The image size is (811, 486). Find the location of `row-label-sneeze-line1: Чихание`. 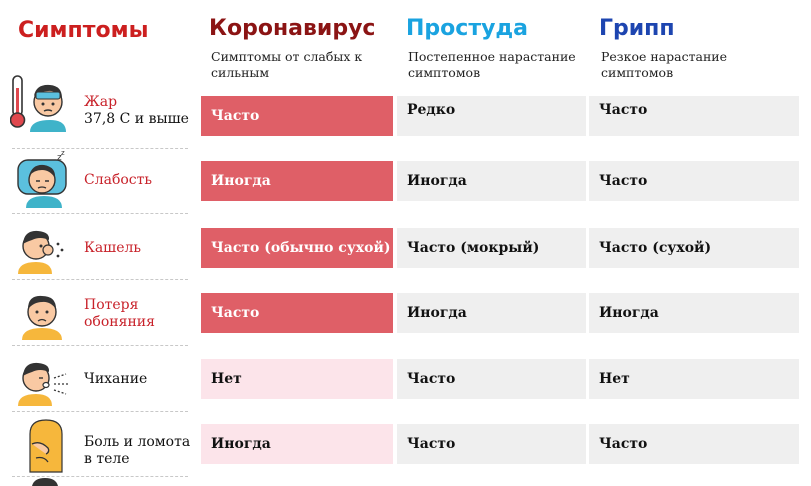

row-label-sneeze-line1: Чихание is located at coordinates (116, 379).